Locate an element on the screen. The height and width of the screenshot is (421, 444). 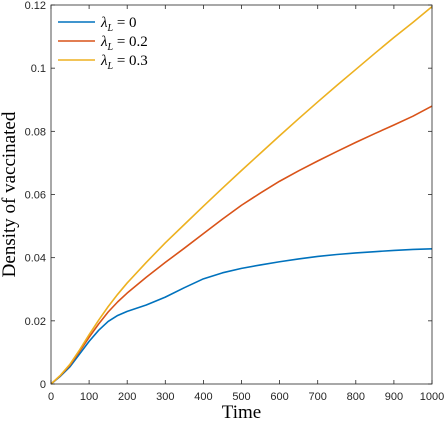
y-tick-label: 0.12 is located at coordinates (35, 6).